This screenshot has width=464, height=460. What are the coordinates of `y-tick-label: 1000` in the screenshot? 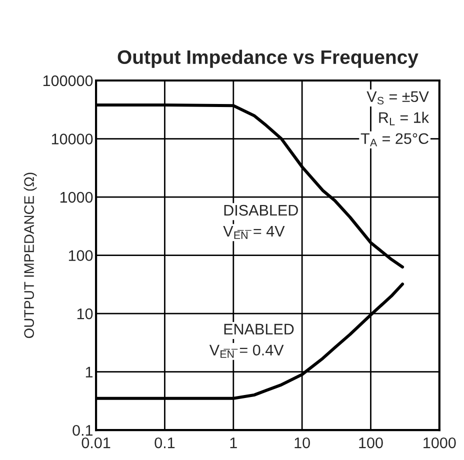 It's located at (76, 197).